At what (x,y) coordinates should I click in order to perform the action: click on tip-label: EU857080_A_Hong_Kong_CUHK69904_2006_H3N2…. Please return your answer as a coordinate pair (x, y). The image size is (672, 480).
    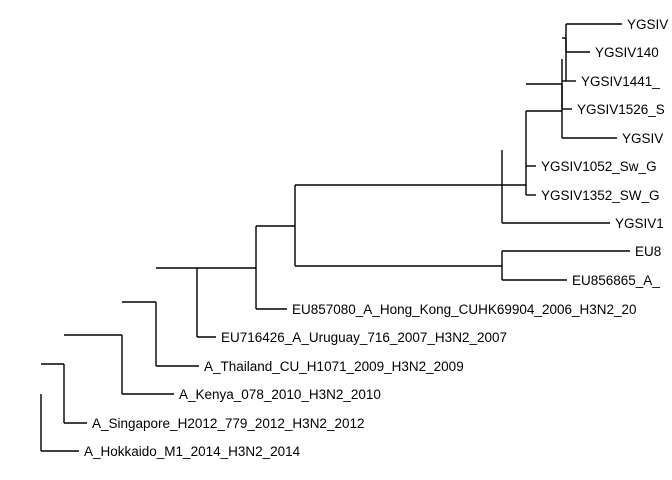
    Looking at the image, I should click on (464, 309).